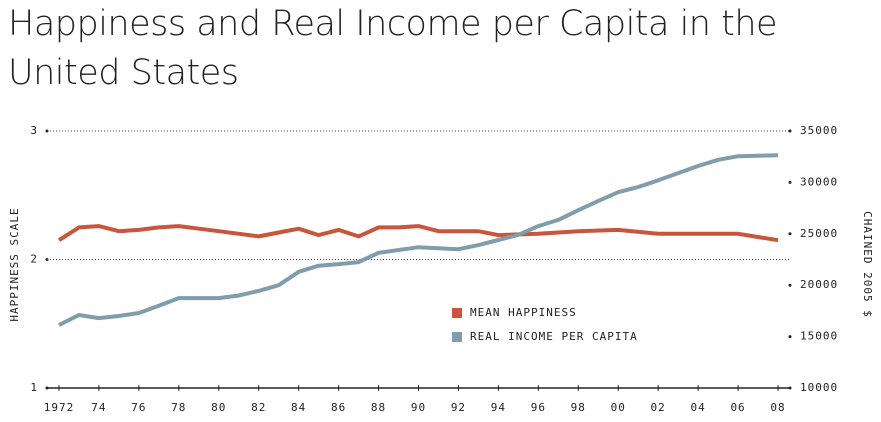  What do you see at coordinates (34, 259) in the screenshot?
I see `y-tick-label: 2` at bounding box center [34, 259].